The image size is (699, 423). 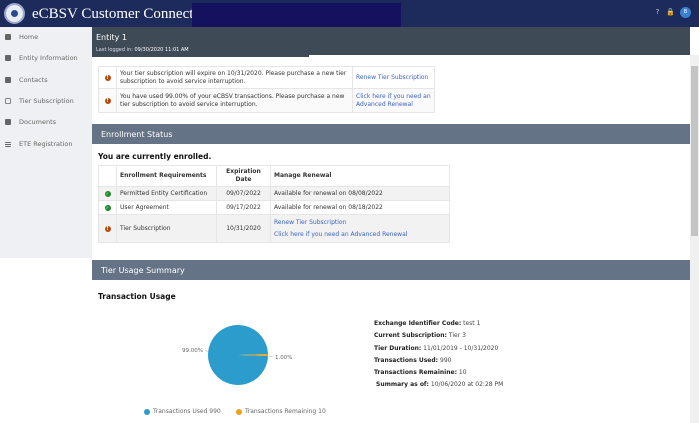 I want to click on pie-label-used: 99.00%, so click(x=192, y=351).